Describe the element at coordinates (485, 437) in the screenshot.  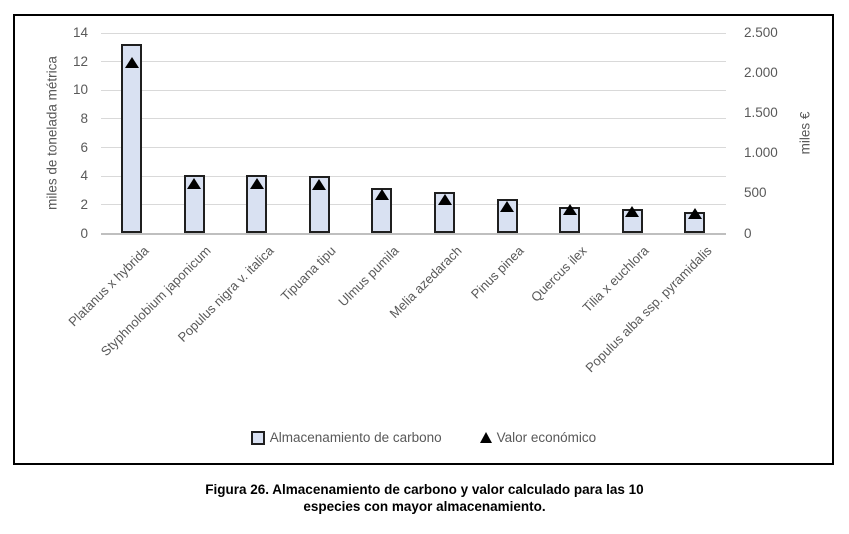
I see `triangle-marker-icon` at that location.